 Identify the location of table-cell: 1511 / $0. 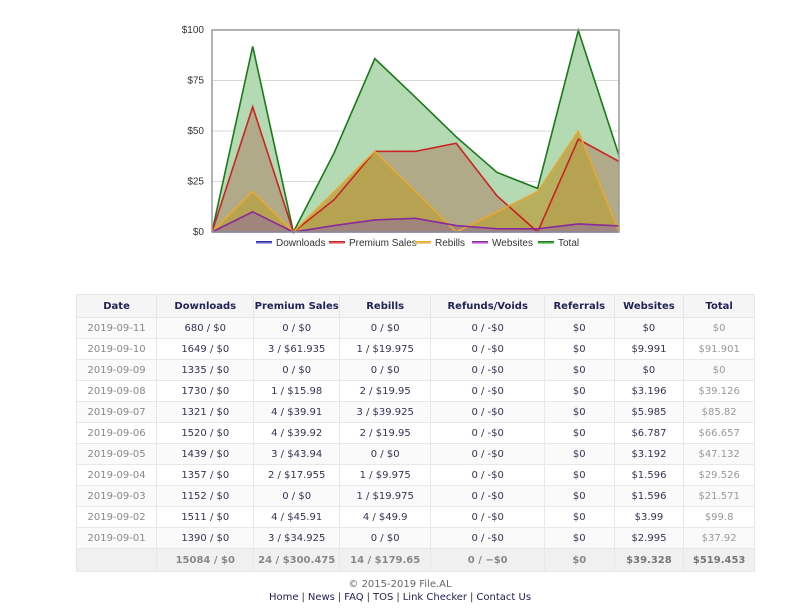
(205, 517).